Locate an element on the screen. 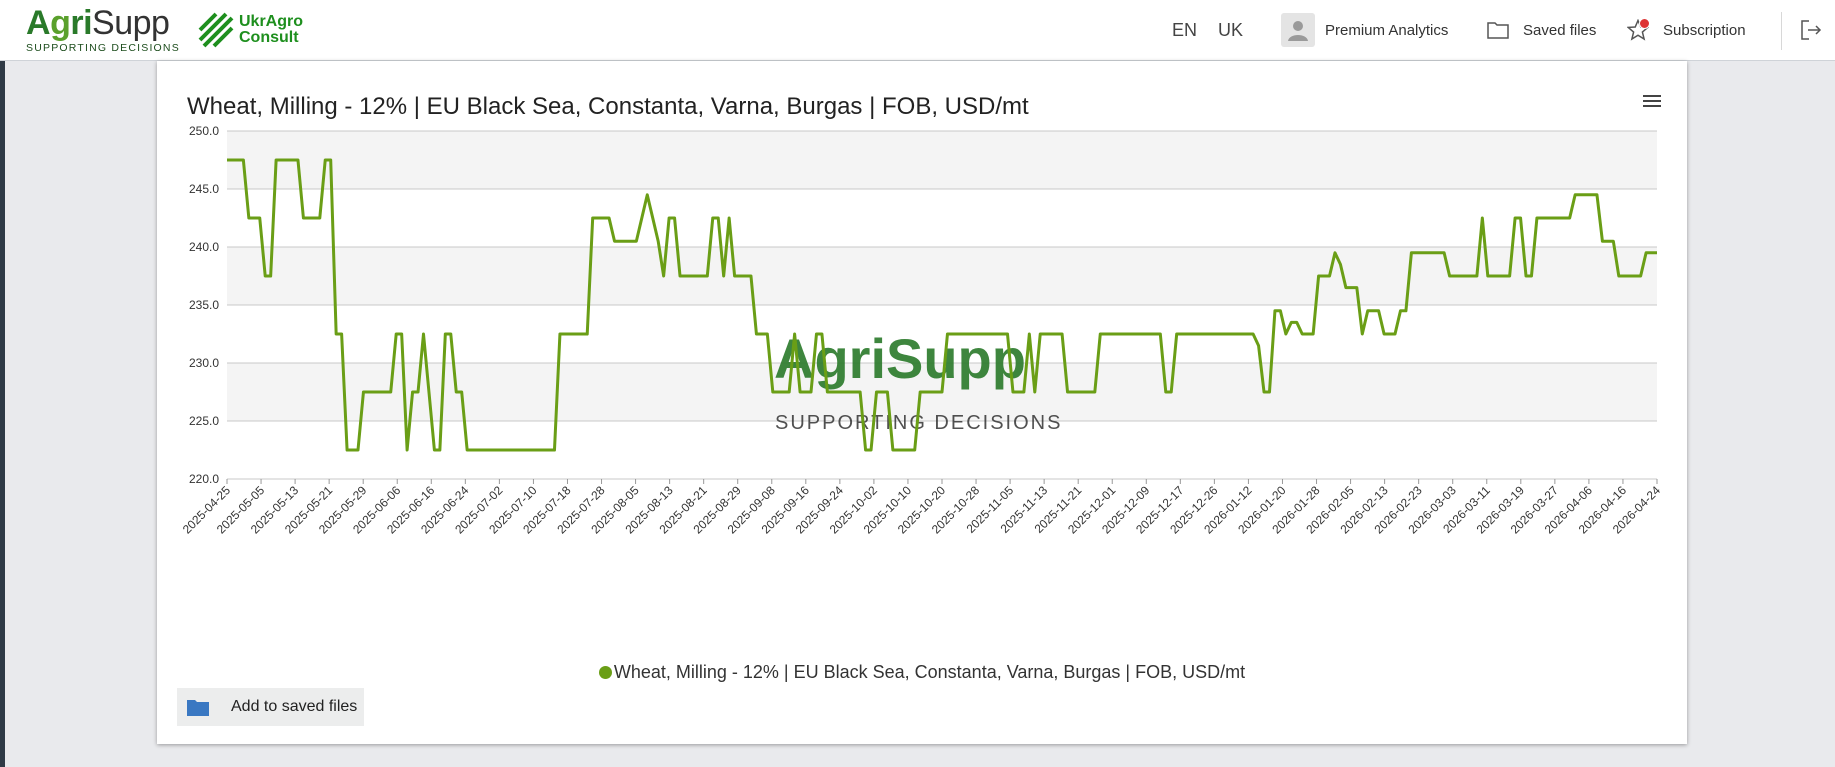 The width and height of the screenshot is (1835, 767). ukragroconsult-logo: UkrAgro Consult is located at coordinates (250, 30).